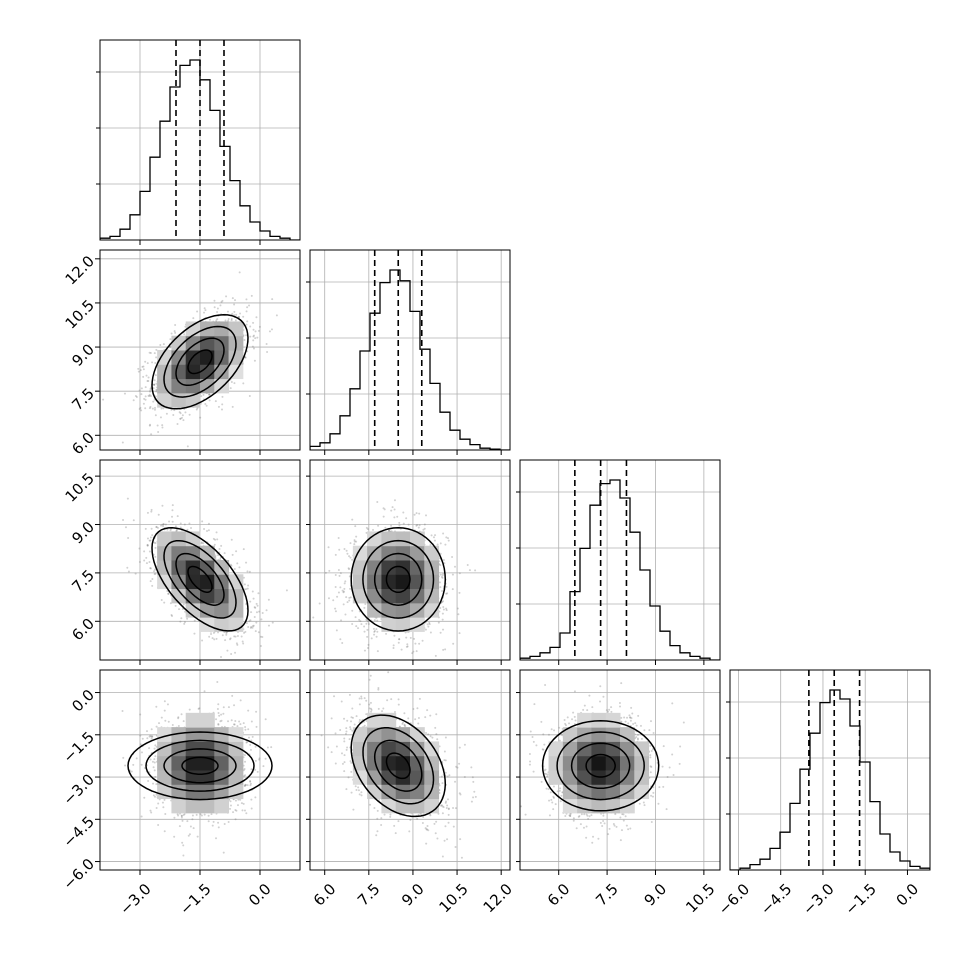 The image size is (970, 970). Describe the element at coordinates (200, 560) in the screenshot. I see `panel-frame` at that location.